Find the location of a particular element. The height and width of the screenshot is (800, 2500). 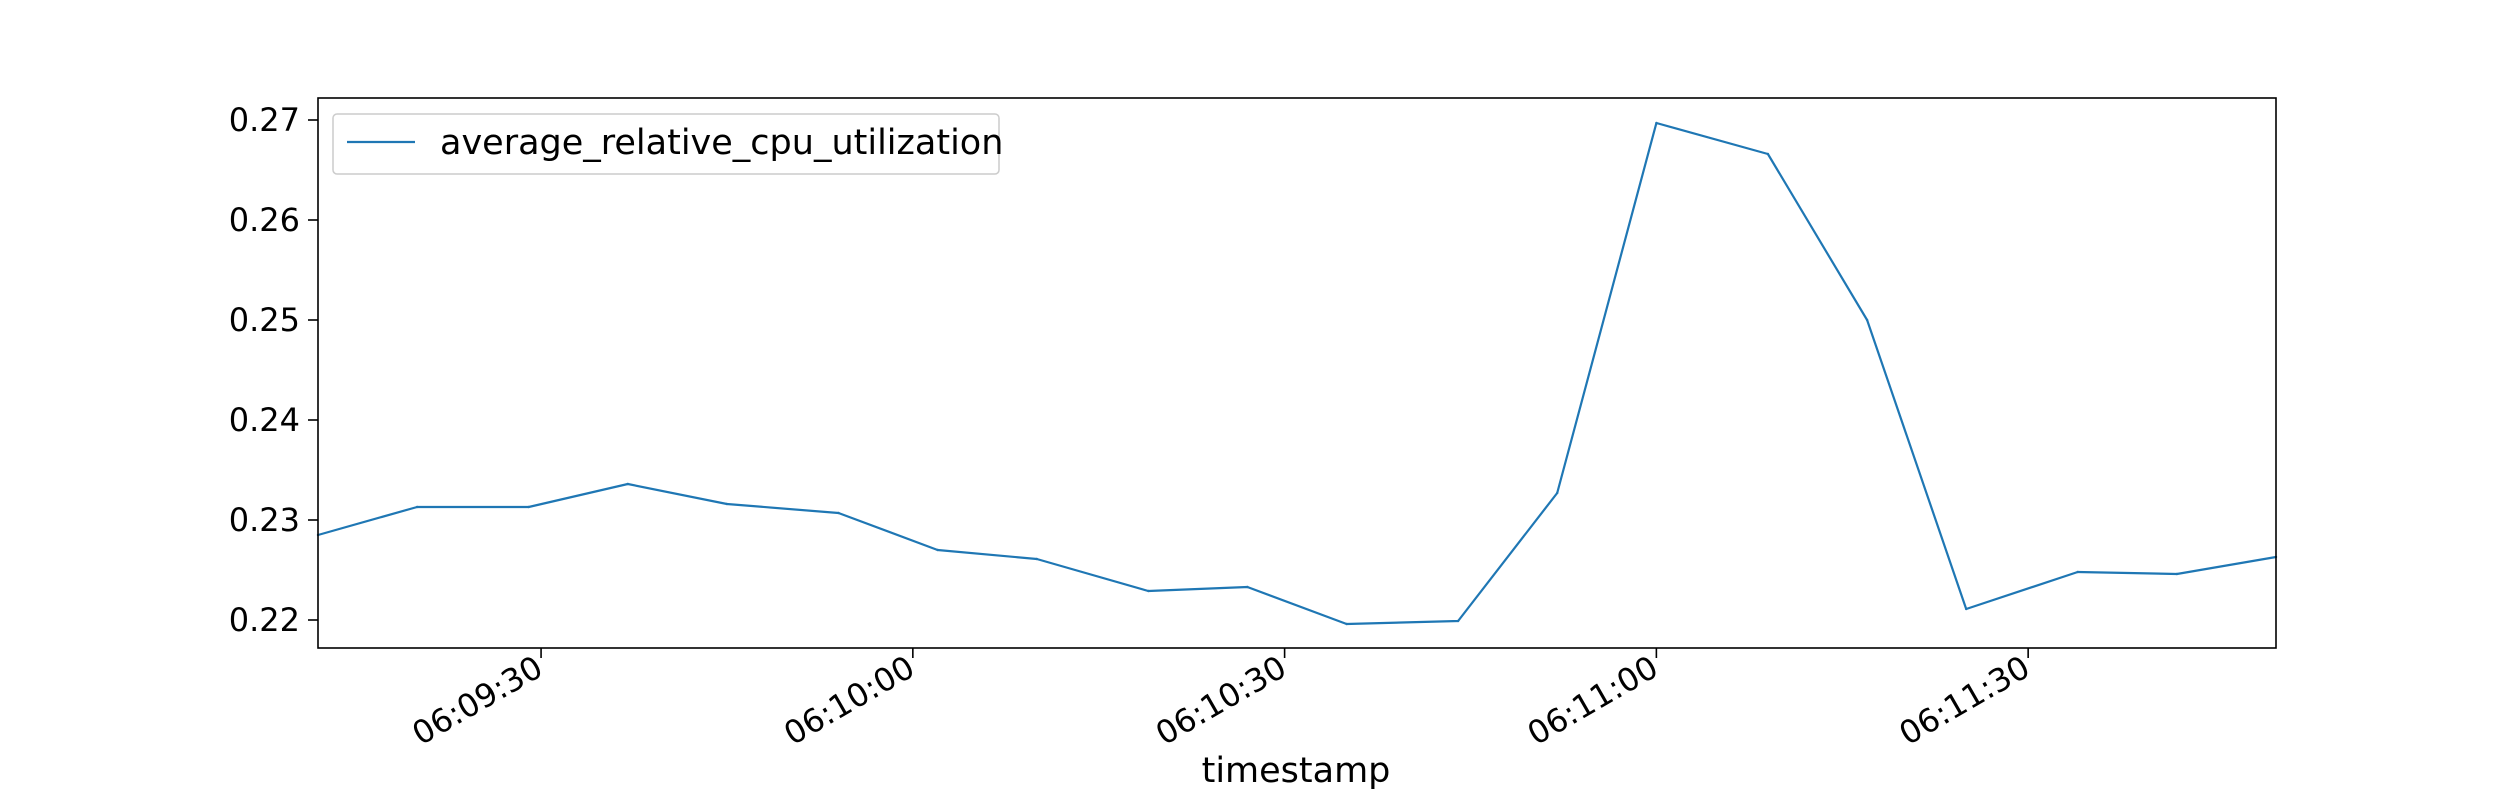

x-tick-label: 06:11:30 is located at coordinates (1964, 700).